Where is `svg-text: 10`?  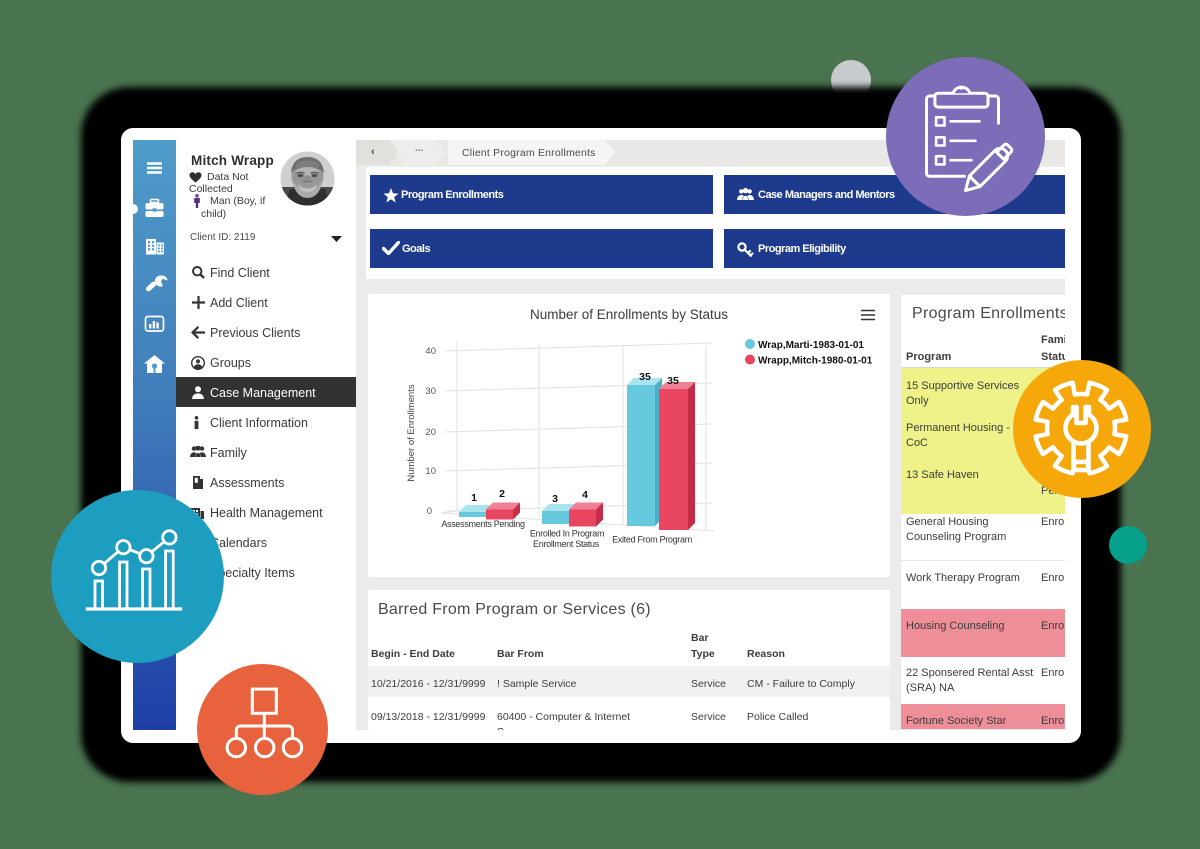 svg-text: 10 is located at coordinates (430, 471).